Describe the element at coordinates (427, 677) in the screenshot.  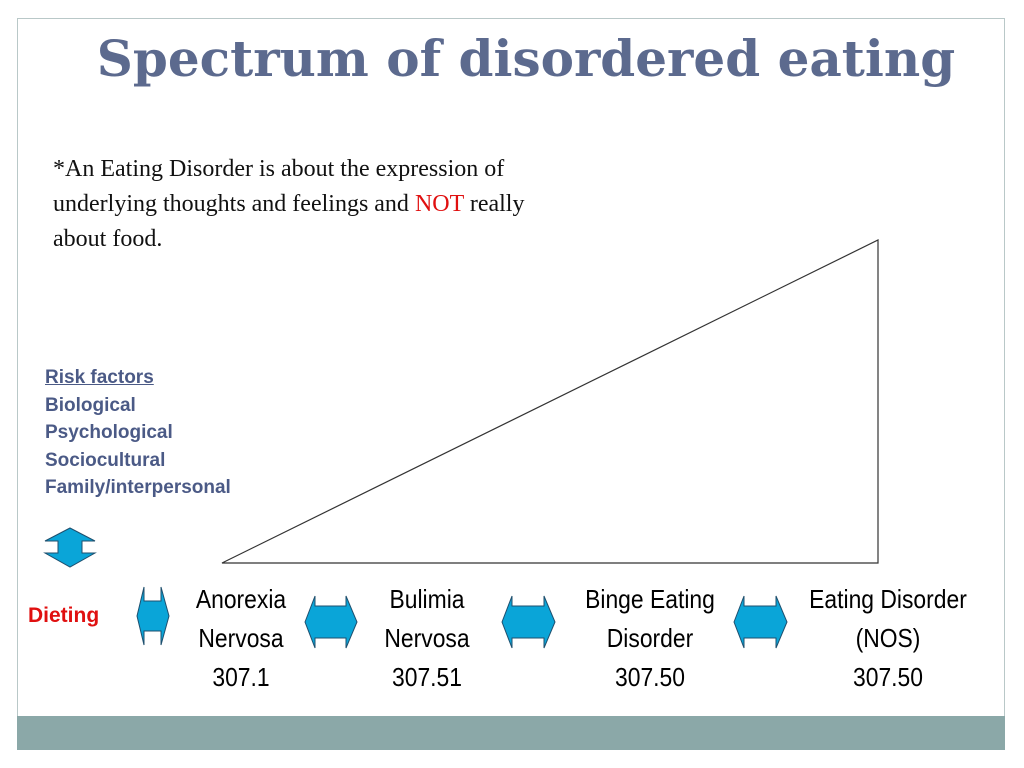
I see `category-code: 307.51` at that location.